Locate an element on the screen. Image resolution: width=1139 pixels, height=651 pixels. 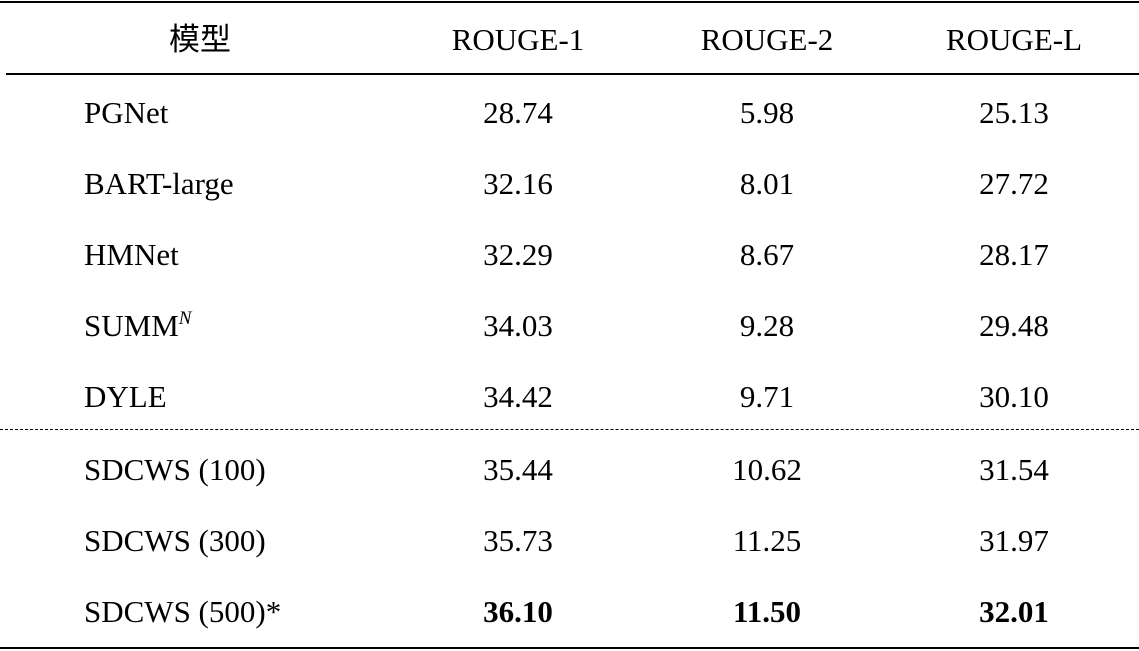
score-cell: 9.71 is located at coordinates (767, 396).